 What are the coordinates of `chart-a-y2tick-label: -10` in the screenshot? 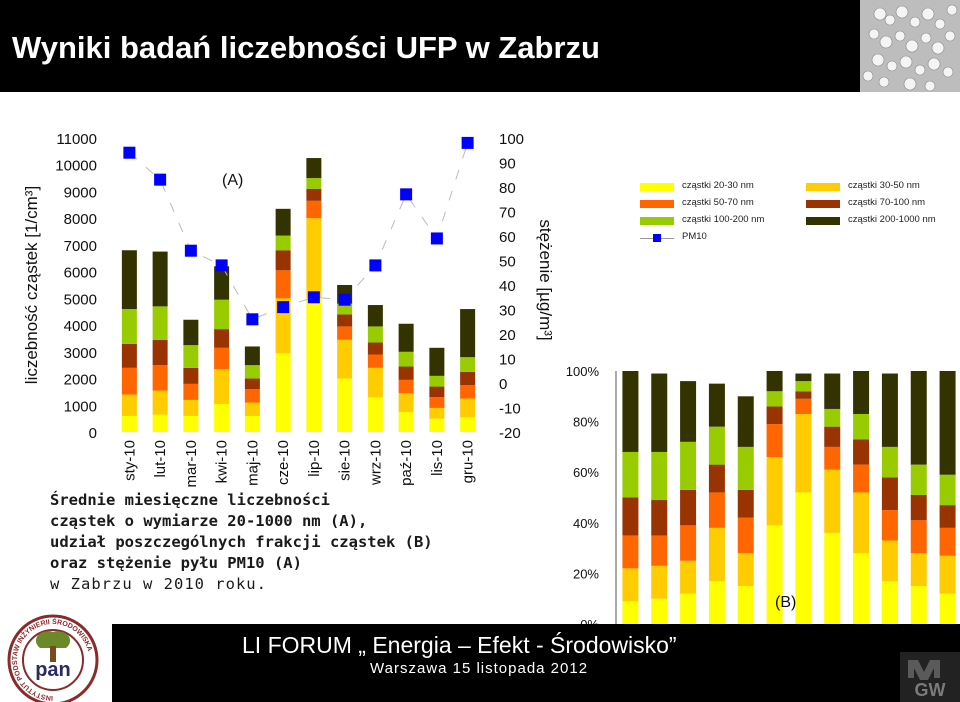 It's located at (510, 409).